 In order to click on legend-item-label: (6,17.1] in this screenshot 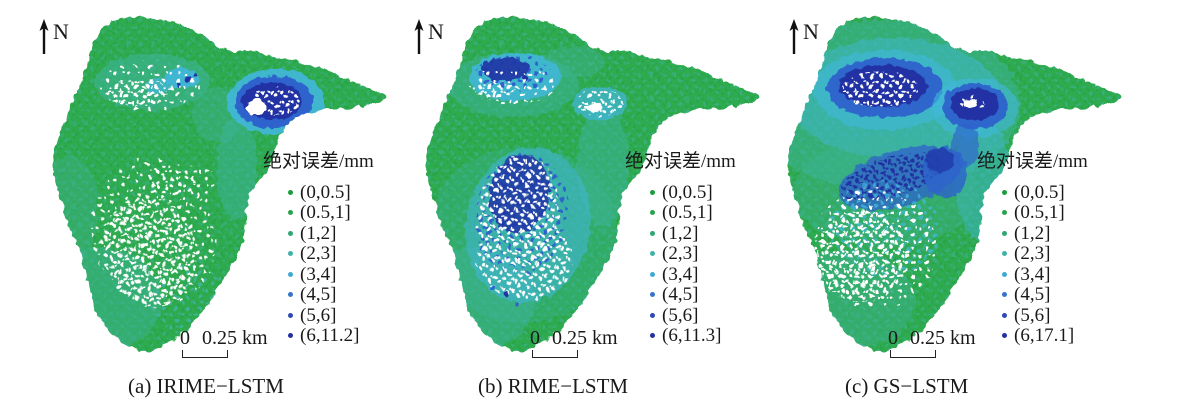, I will do `click(1044, 336)`.